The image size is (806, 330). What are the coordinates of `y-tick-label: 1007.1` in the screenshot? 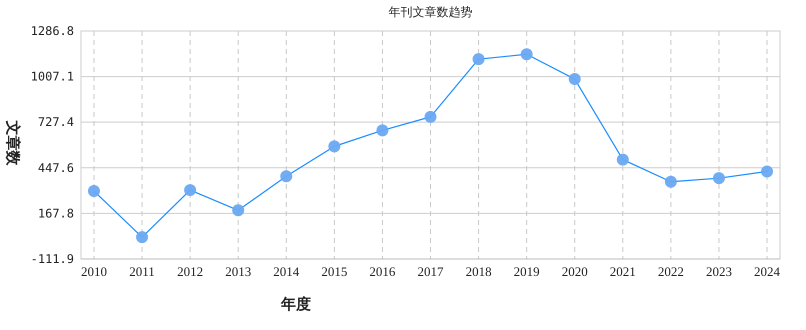 It's located at (52, 77).